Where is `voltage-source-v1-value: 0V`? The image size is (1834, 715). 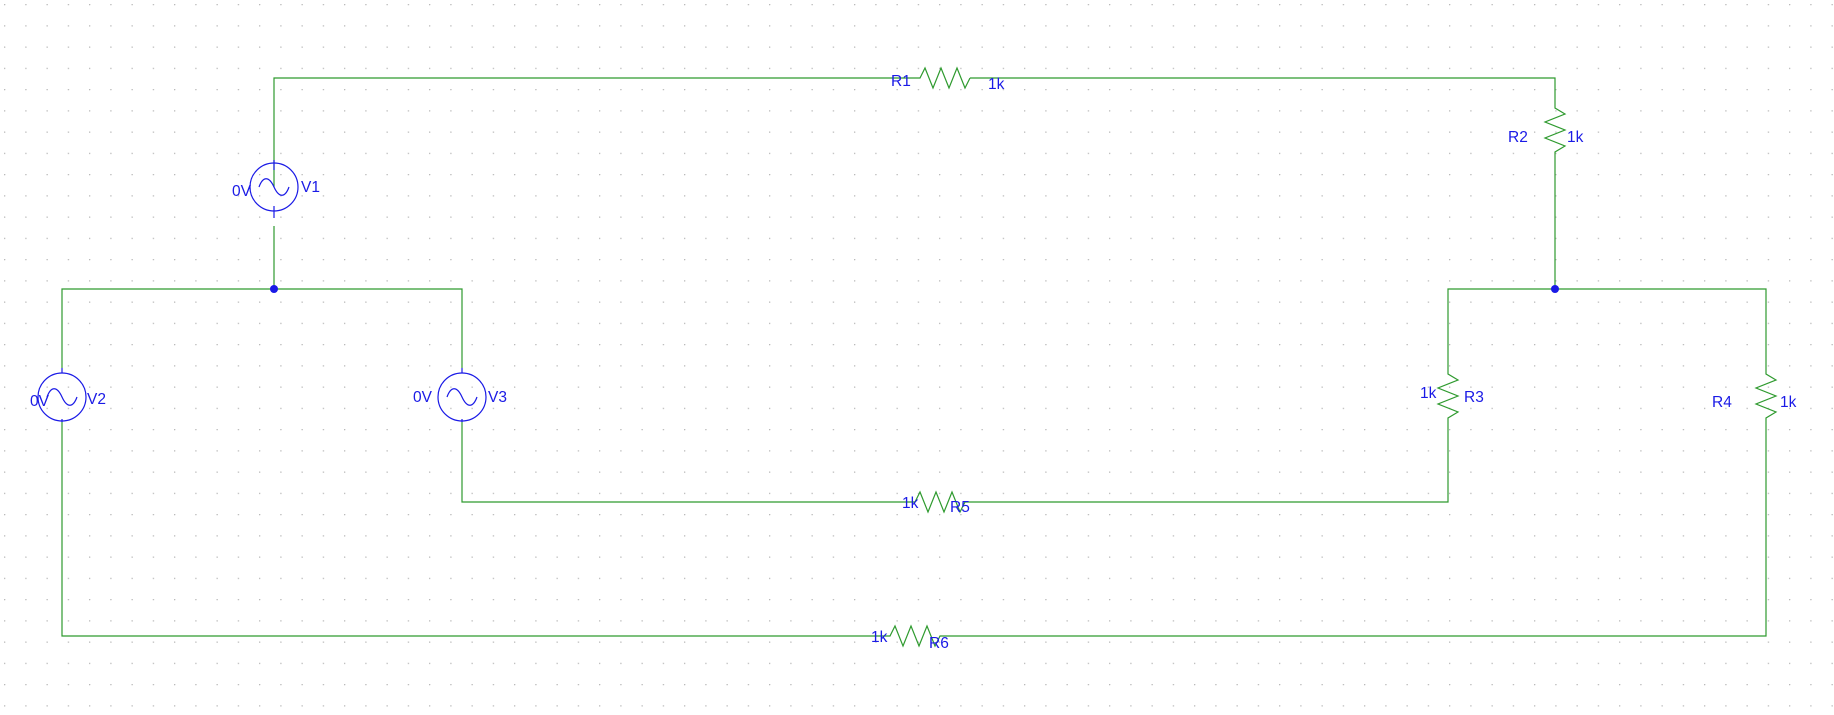 voltage-source-v1-value: 0V is located at coordinates (242, 191).